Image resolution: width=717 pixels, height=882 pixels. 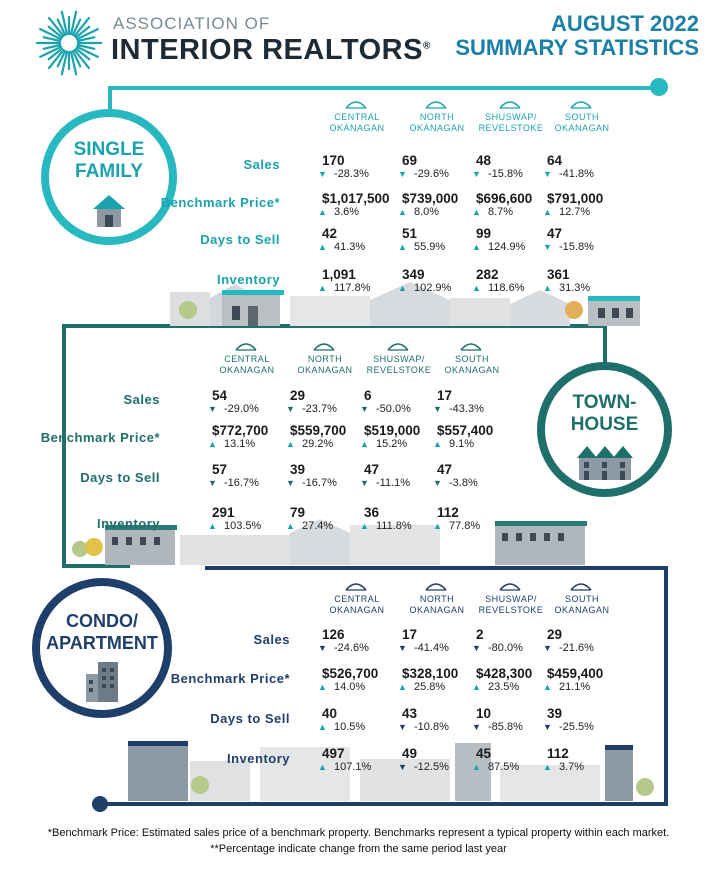 I want to click on stat-change-text: 15.2%, so click(x=392, y=444).